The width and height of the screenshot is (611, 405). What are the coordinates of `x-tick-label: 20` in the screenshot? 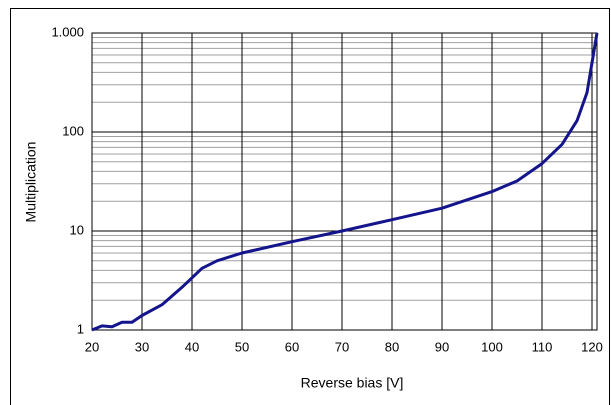 It's located at (92, 346).